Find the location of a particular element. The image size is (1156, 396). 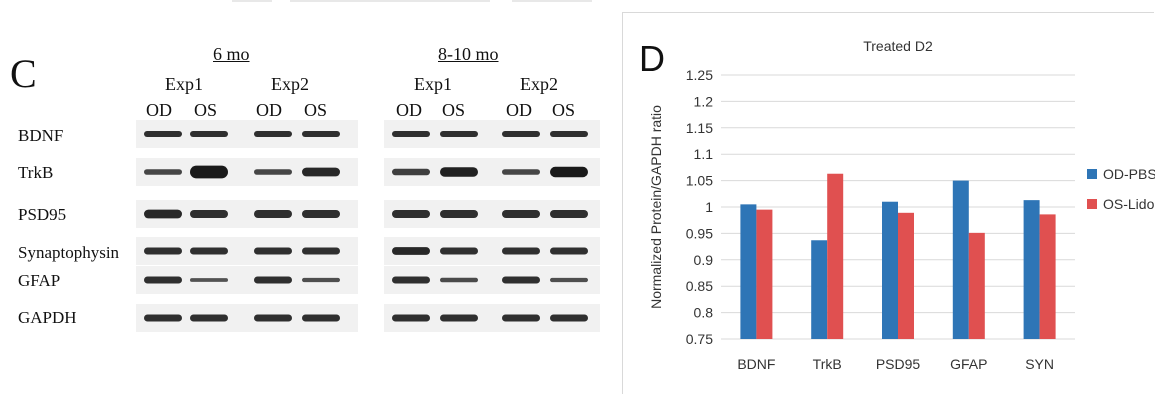

y-tick-label: 1.15 is located at coordinates (699, 128).